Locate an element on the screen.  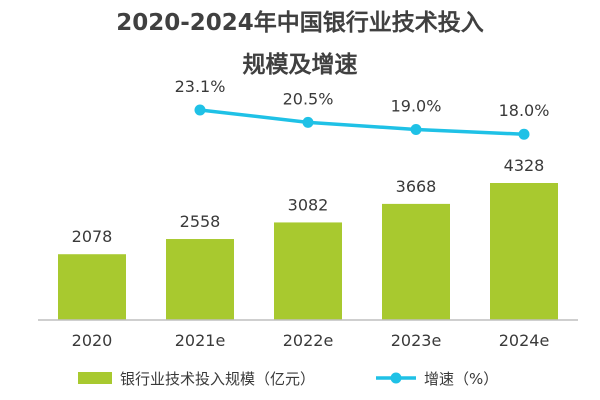
x-tick-2023e: 2023e is located at coordinates (416, 340).